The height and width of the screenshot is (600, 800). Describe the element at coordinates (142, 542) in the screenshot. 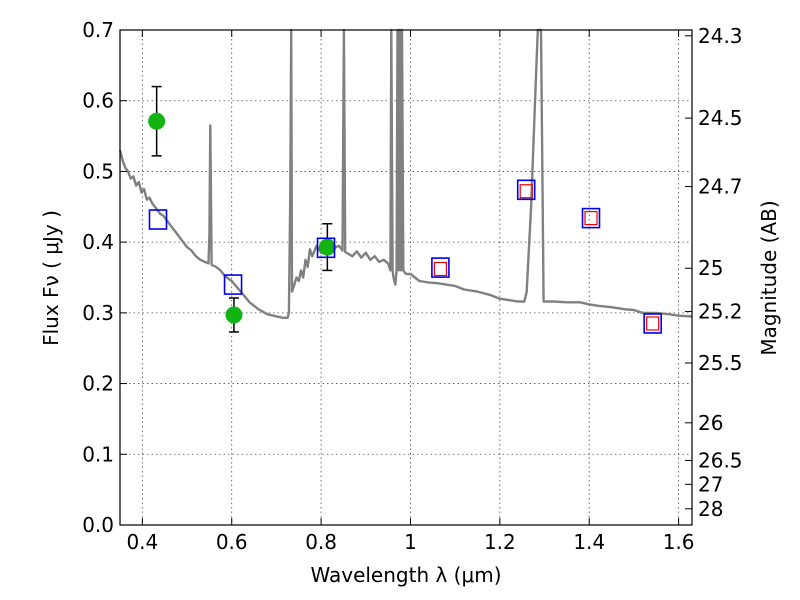

I see `x-tick-label: 0.4` at that location.